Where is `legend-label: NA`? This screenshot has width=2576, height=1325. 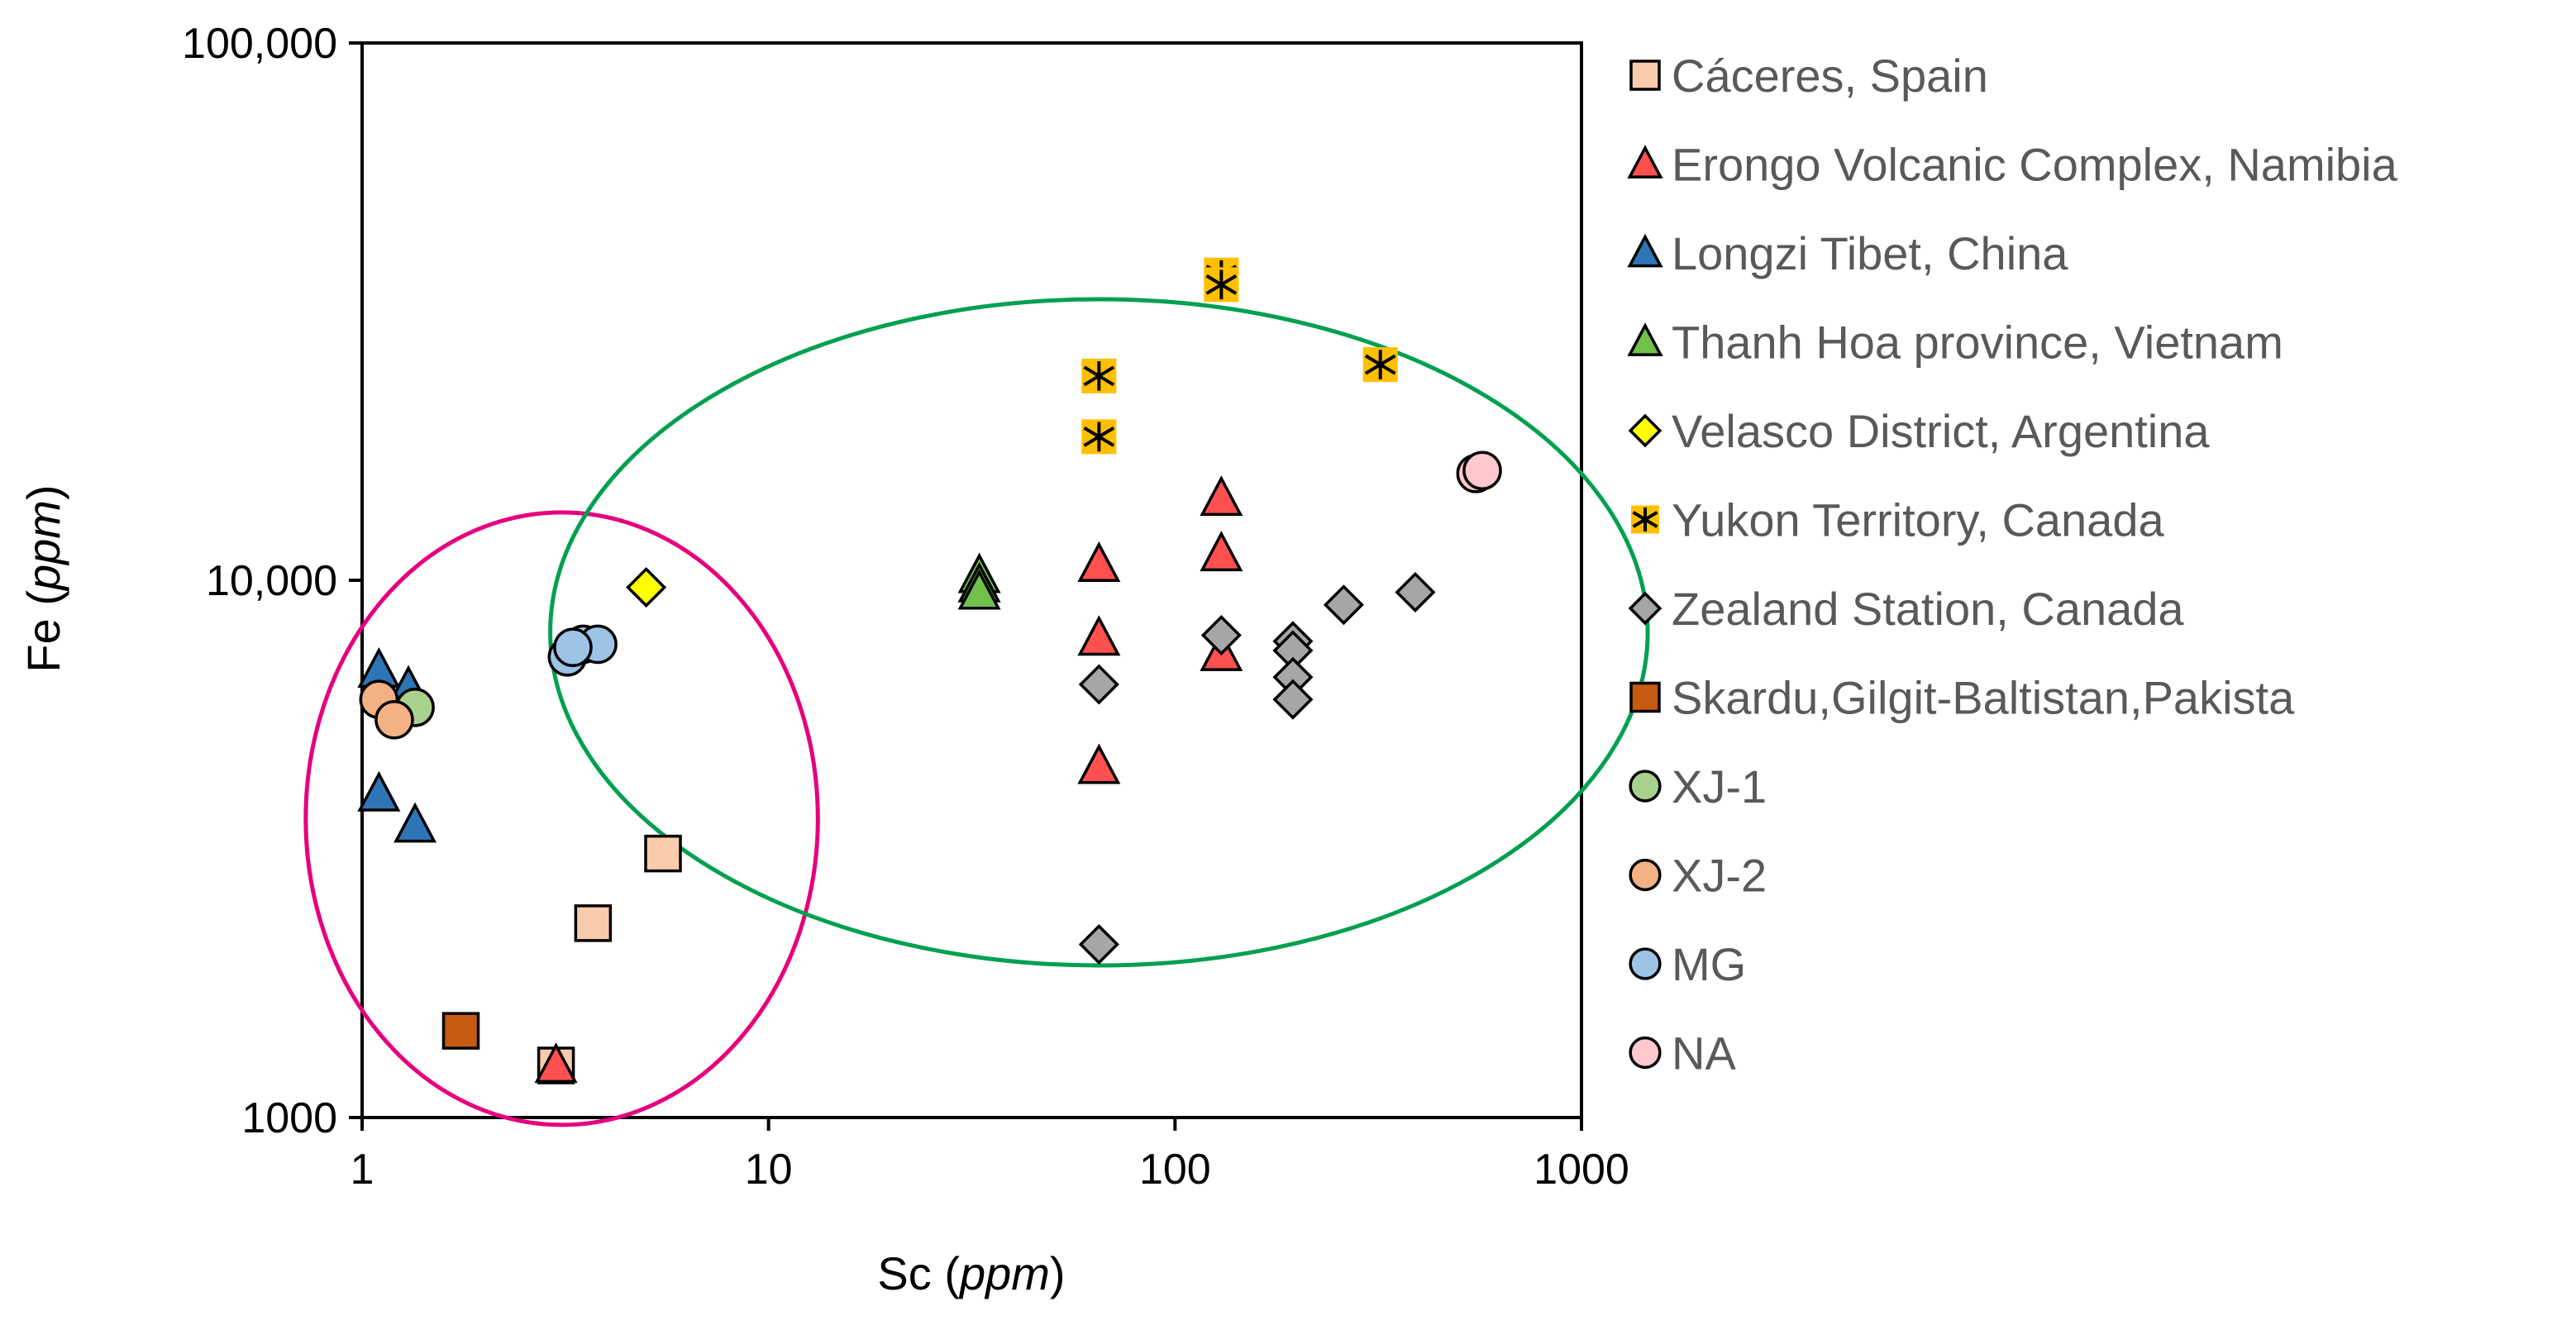 legend-label: NA is located at coordinates (1704, 1053).